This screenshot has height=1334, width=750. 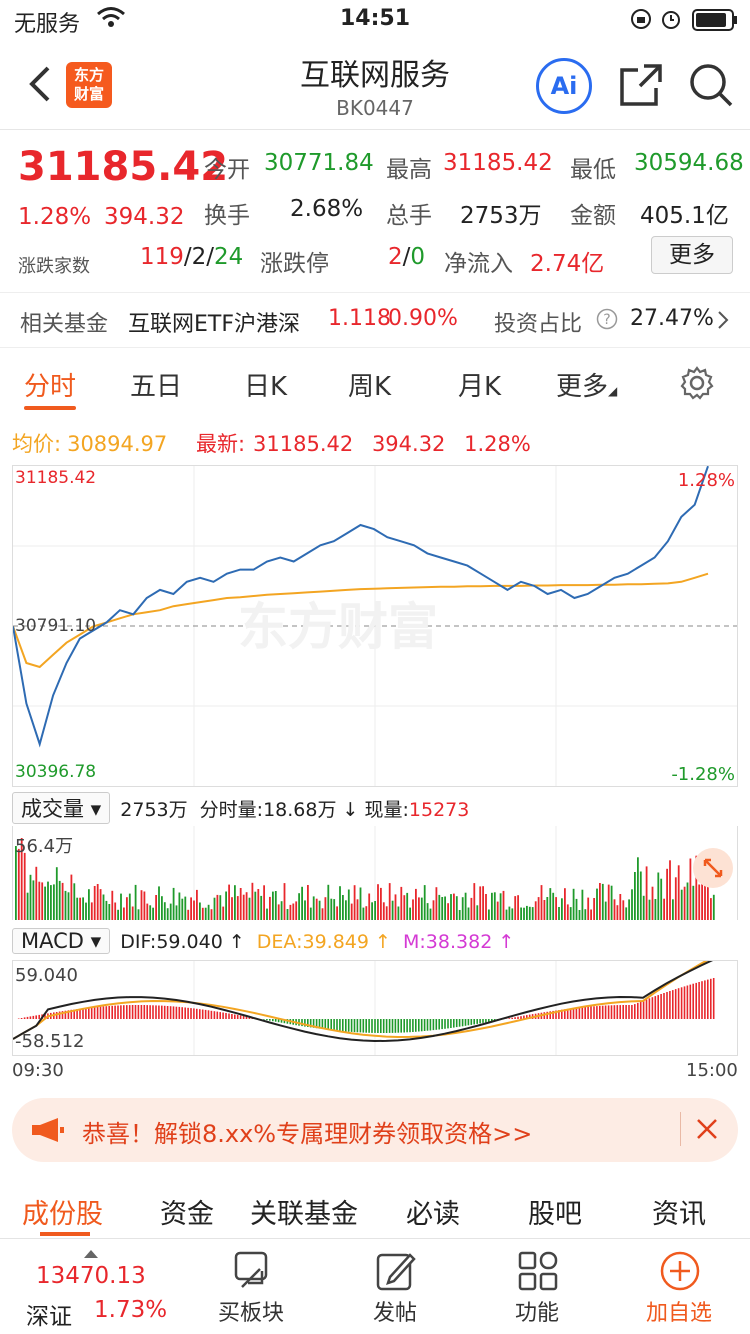 I want to click on ai-assistant-button: Ai, so click(x=564, y=86).